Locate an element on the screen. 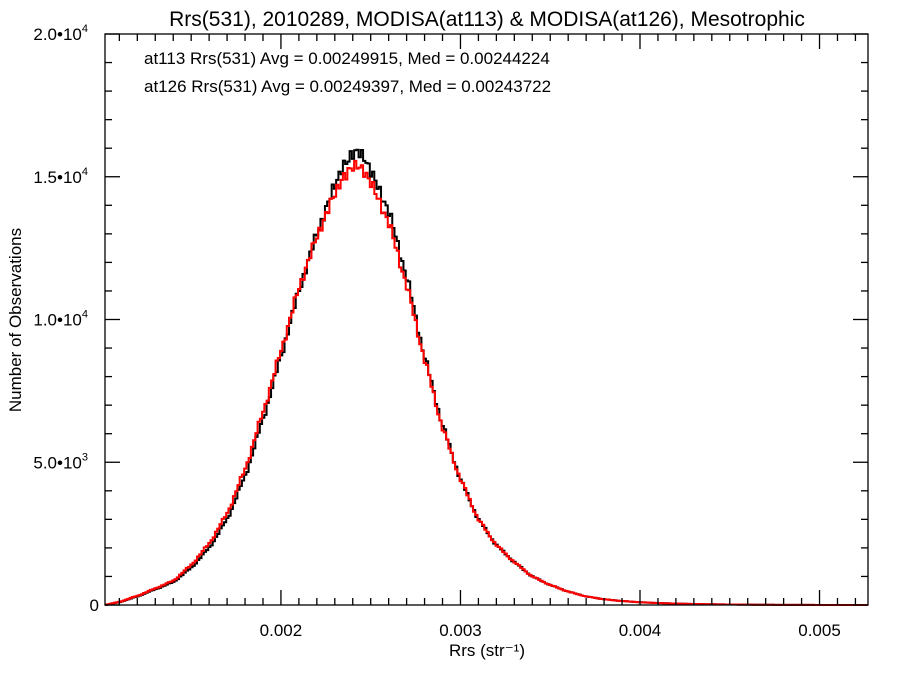 The width and height of the screenshot is (900, 675). x-tick-label: 0.004 is located at coordinates (640, 630).